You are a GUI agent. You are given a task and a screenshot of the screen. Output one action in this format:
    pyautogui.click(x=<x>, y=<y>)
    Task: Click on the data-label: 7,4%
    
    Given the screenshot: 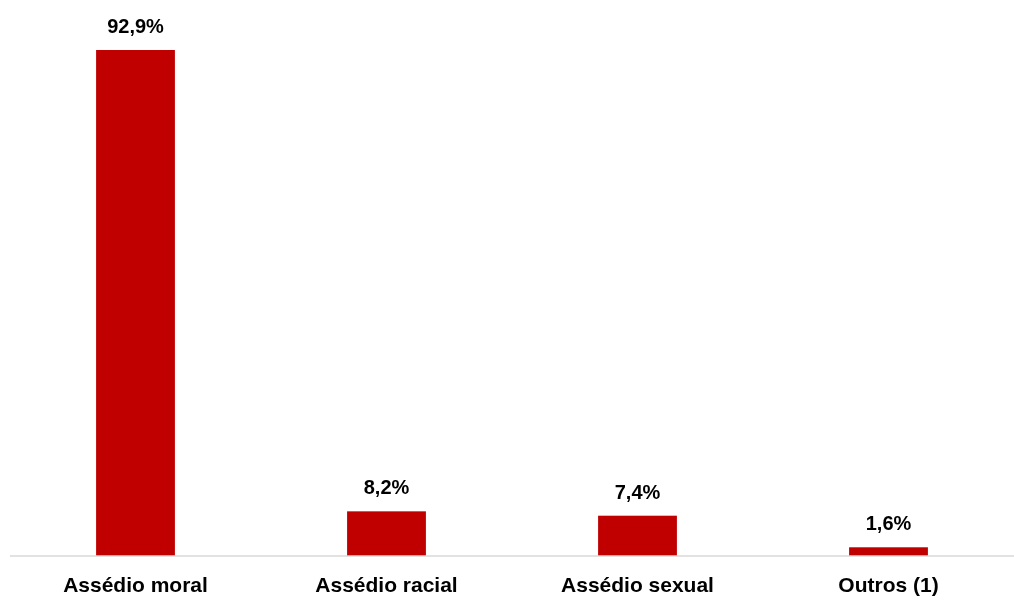 What is the action you would take?
    pyautogui.click(x=637, y=491)
    